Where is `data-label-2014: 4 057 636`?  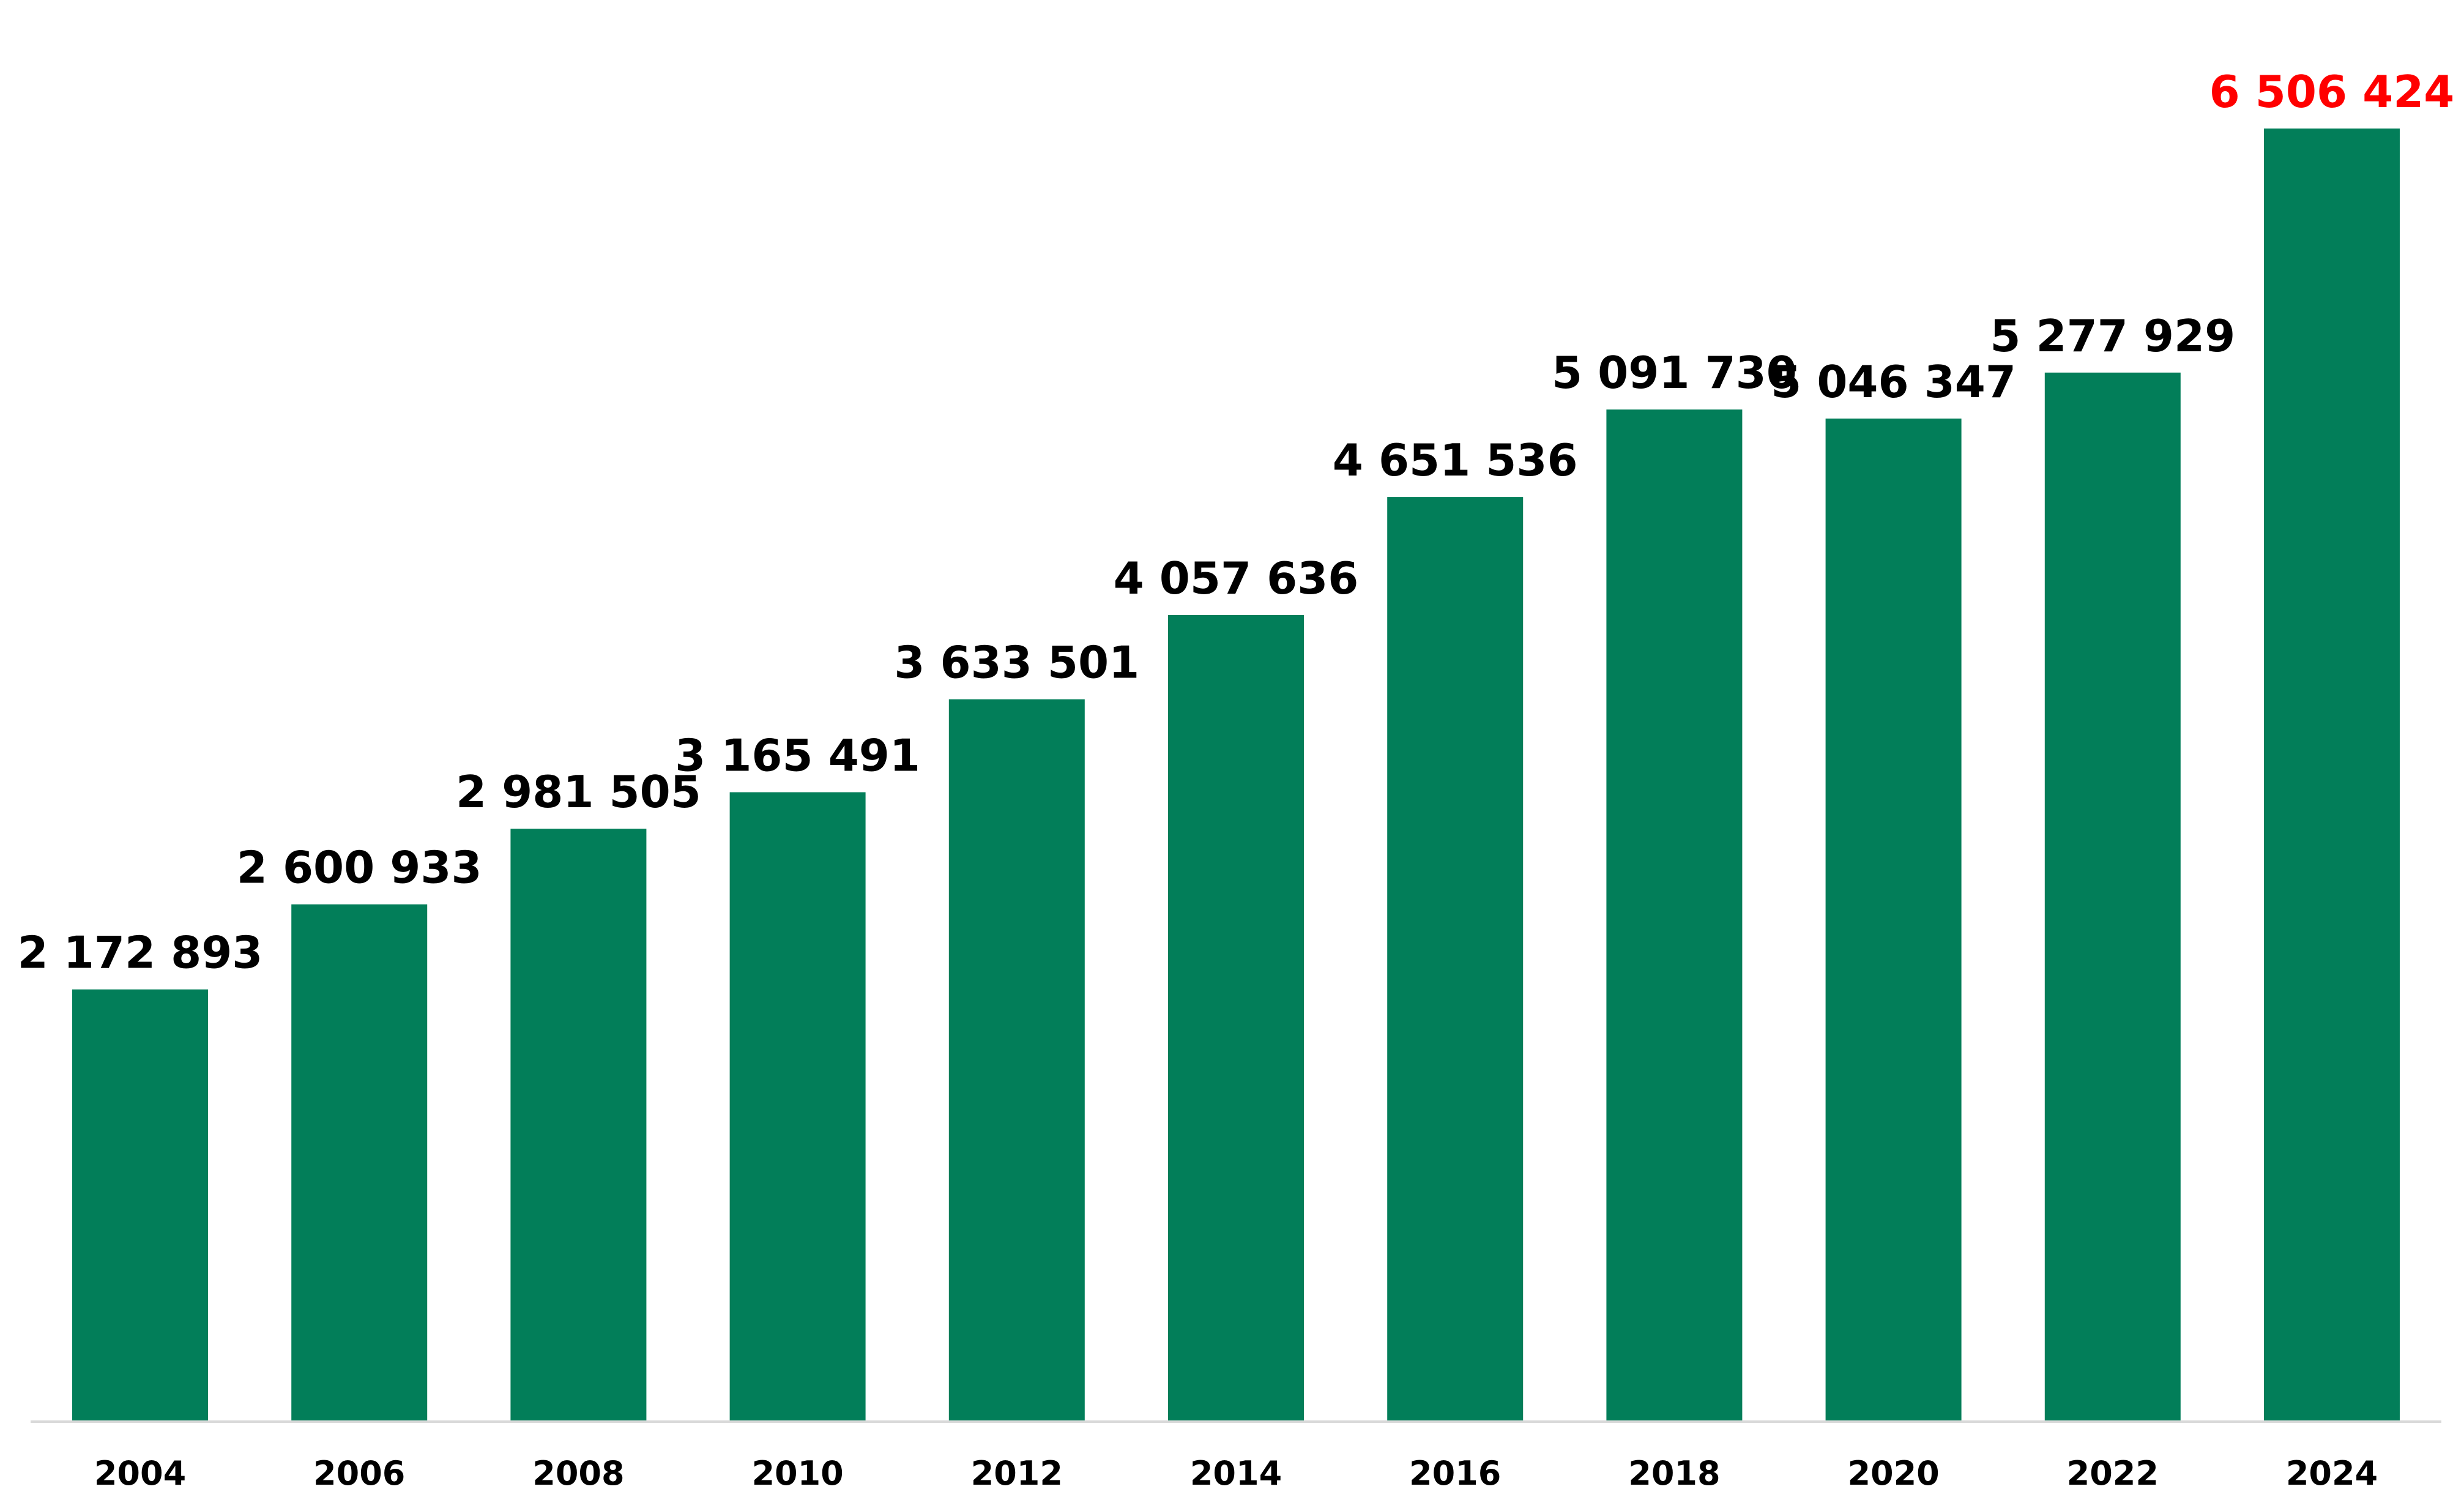 data-label-2014: 4 057 636 is located at coordinates (1236, 578).